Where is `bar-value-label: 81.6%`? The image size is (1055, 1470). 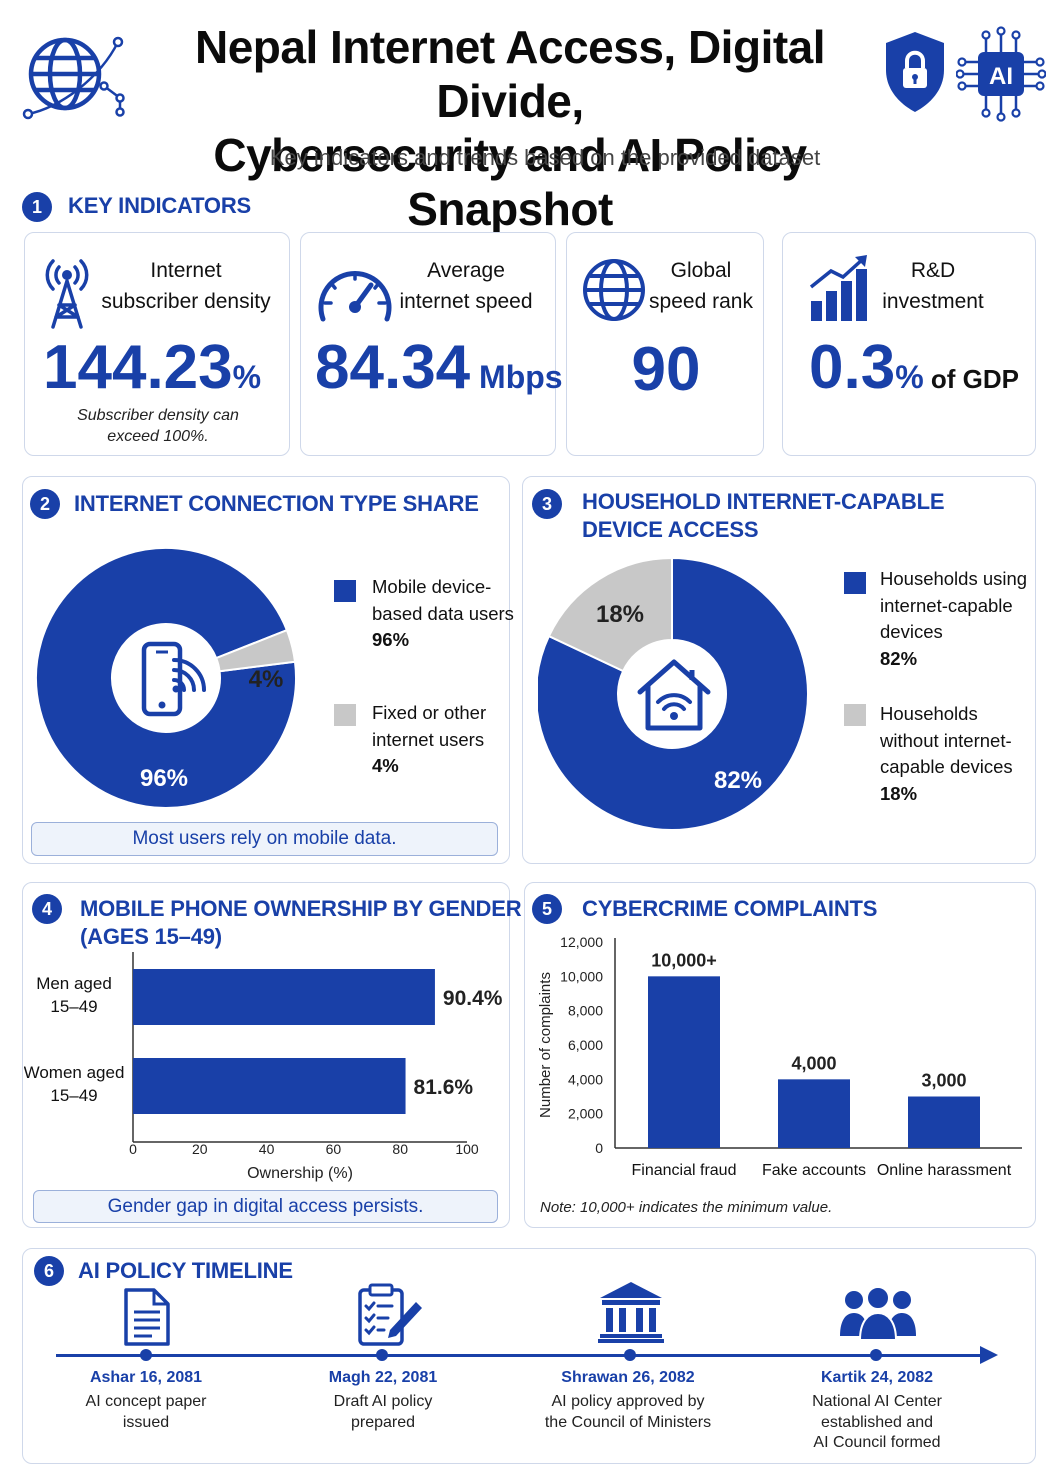
bar-value-label: 81.6% is located at coordinates (444, 1087).